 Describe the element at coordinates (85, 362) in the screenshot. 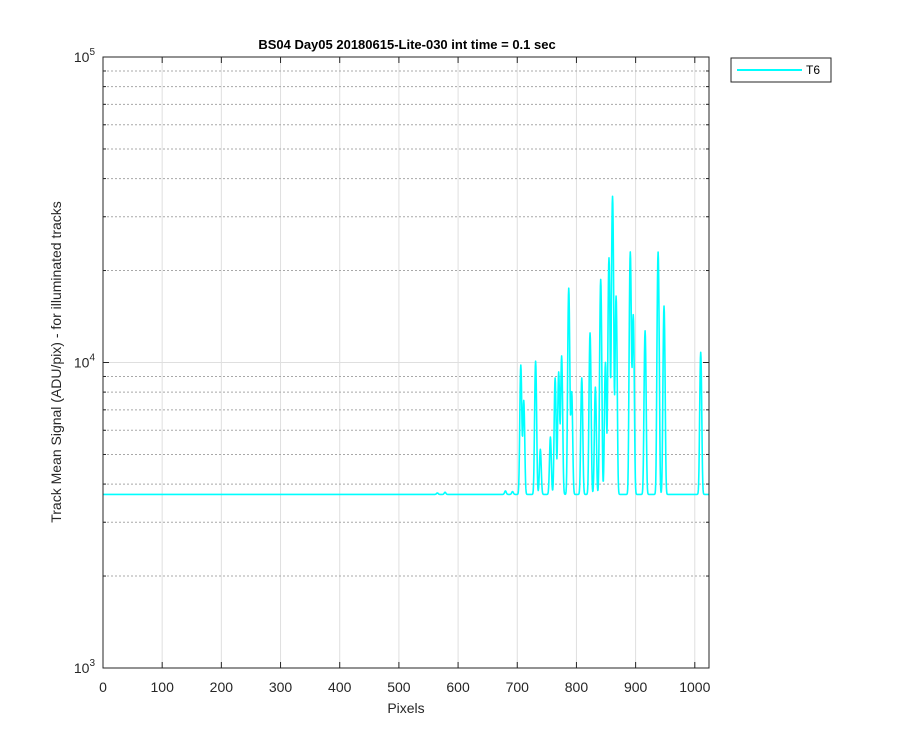

I see `y-tick-label: 10⁴` at that location.